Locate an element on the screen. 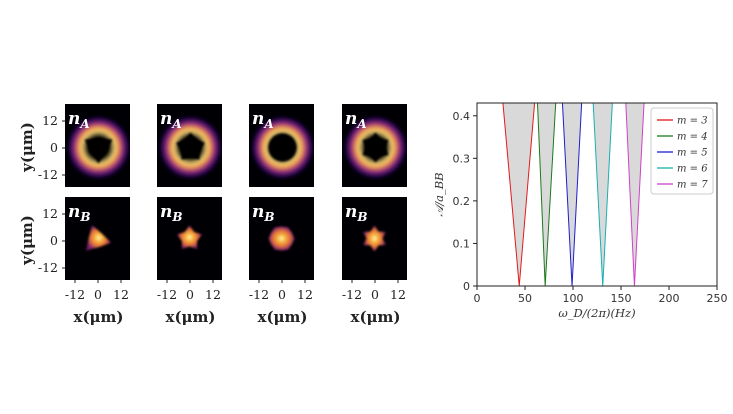  legend-entry: m = 7 is located at coordinates (692, 185).